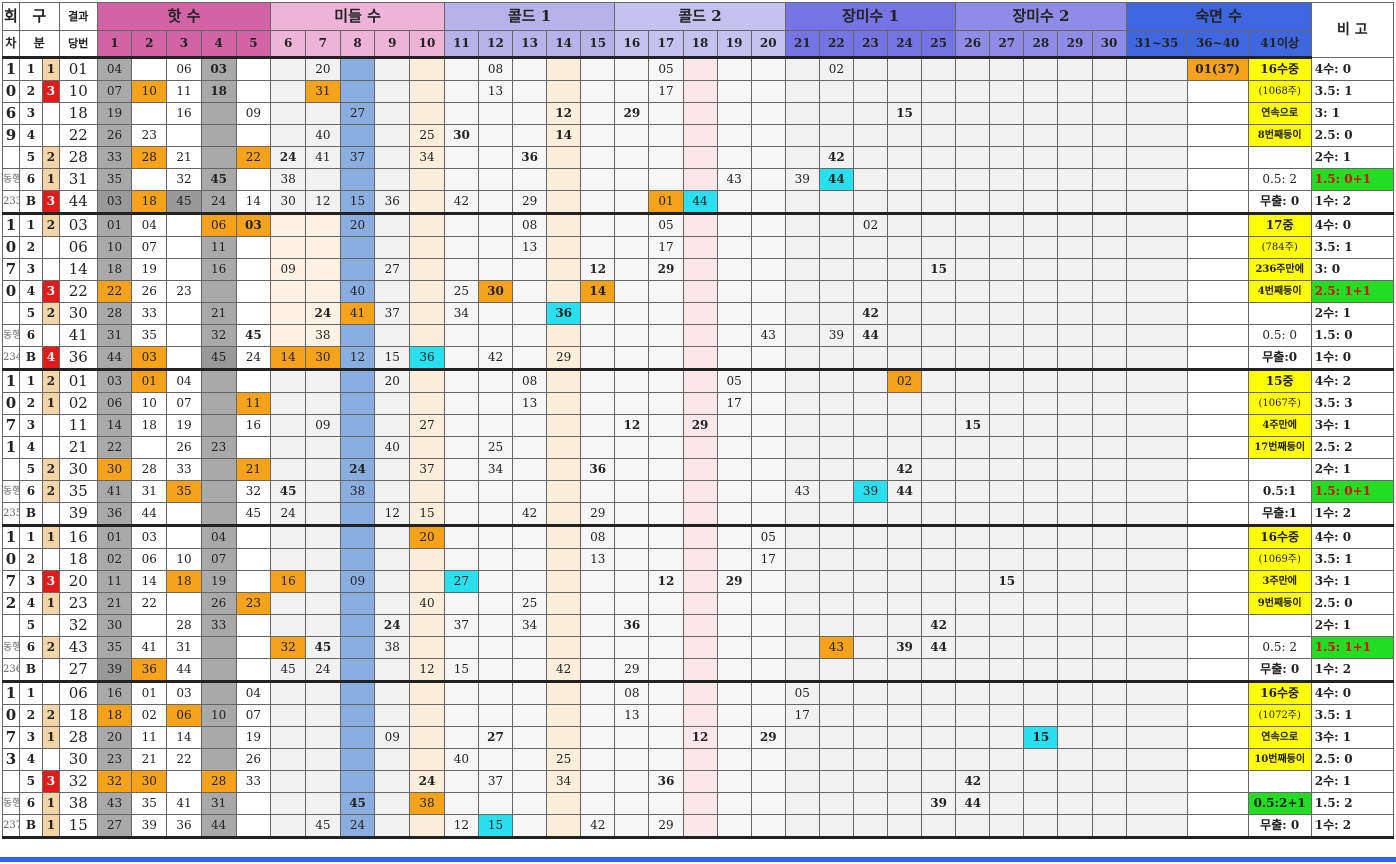 Image resolution: width=1396 pixels, height=864 pixels. I want to click on number-cell-4: 28, so click(218, 781).